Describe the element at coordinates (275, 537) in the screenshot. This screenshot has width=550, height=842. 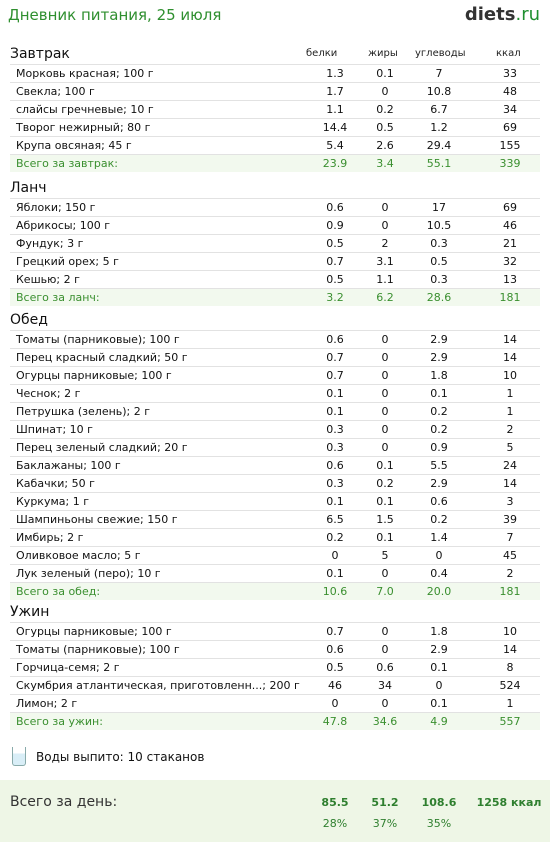
I see `food-row: Имбирь; 2 г 0.2 0.1 1.4 7` at that location.